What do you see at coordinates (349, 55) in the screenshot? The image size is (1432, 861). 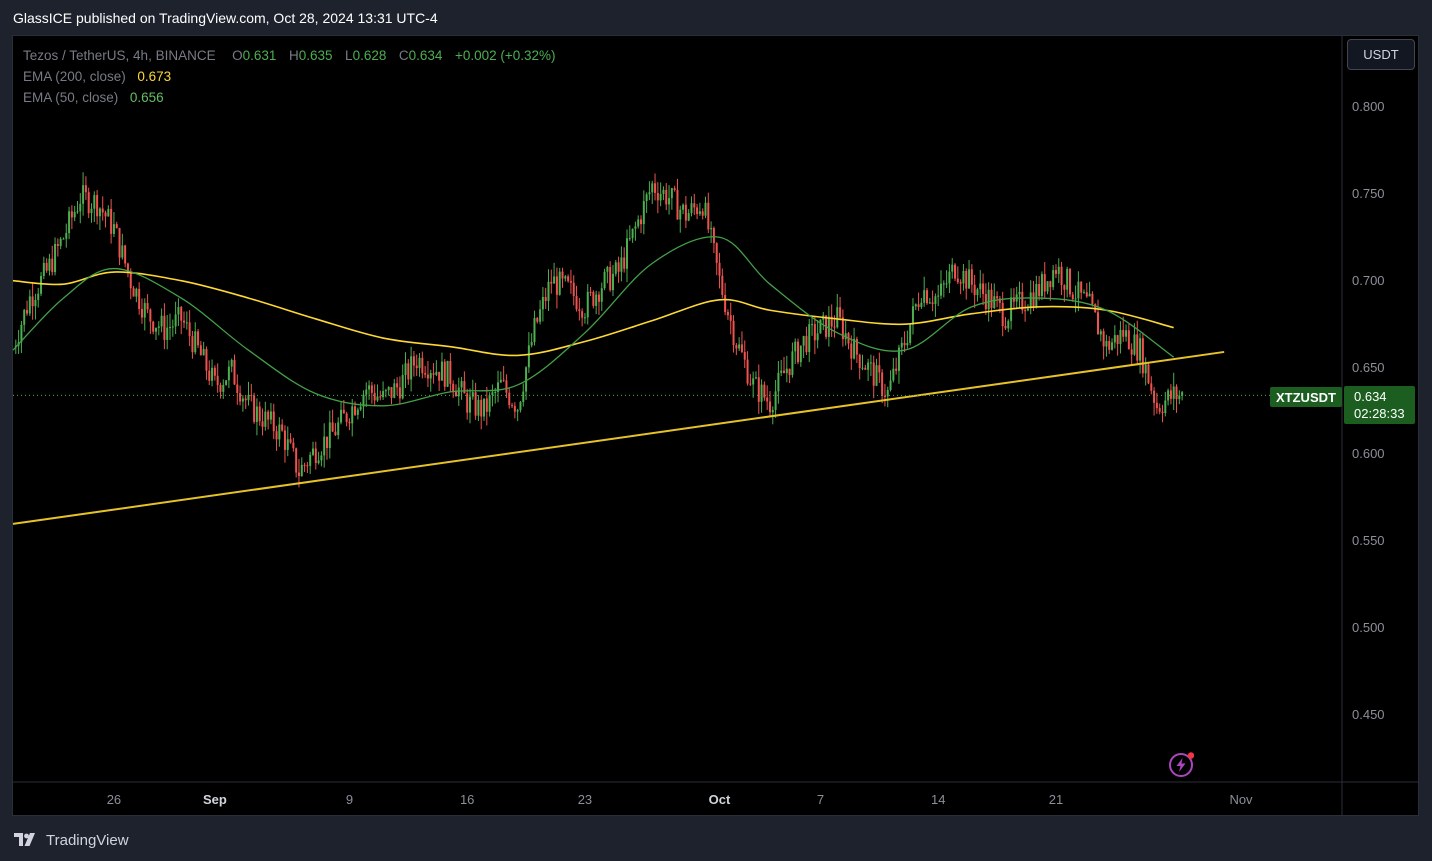 I see `legend-low-label: L` at bounding box center [349, 55].